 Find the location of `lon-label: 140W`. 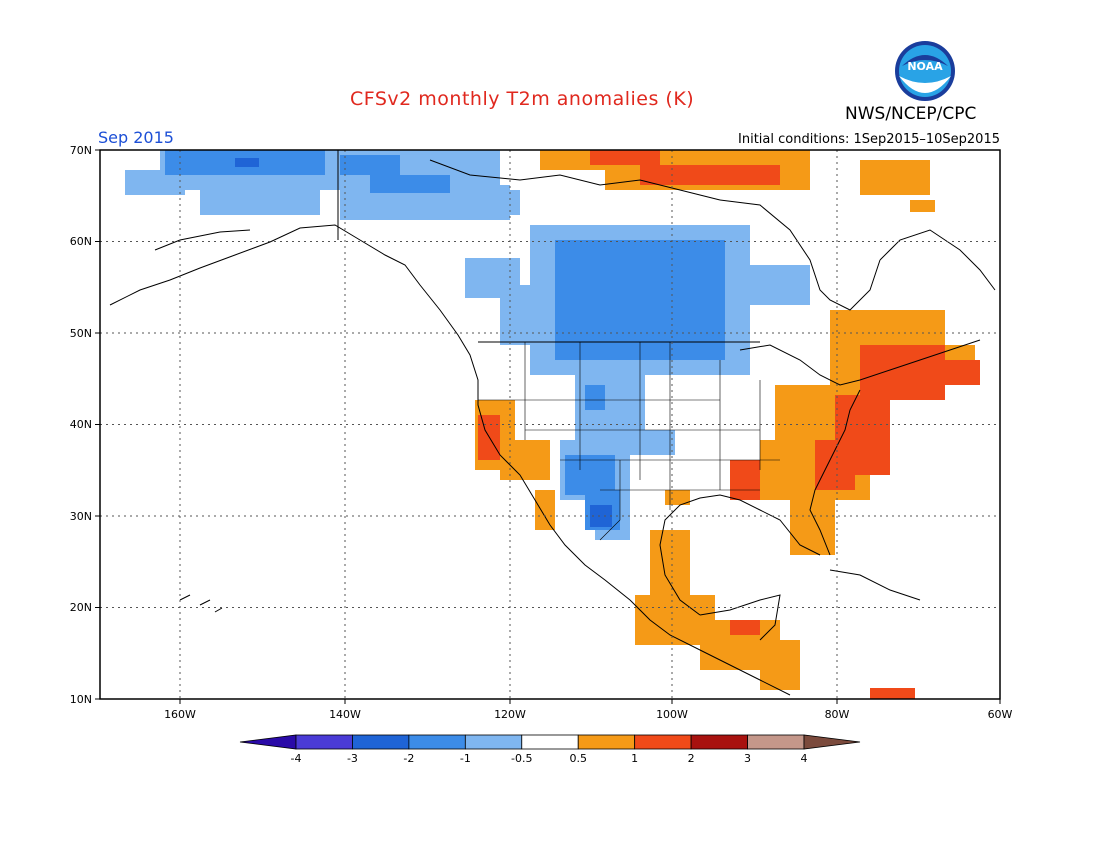

lon-label: 140W is located at coordinates (345, 714).